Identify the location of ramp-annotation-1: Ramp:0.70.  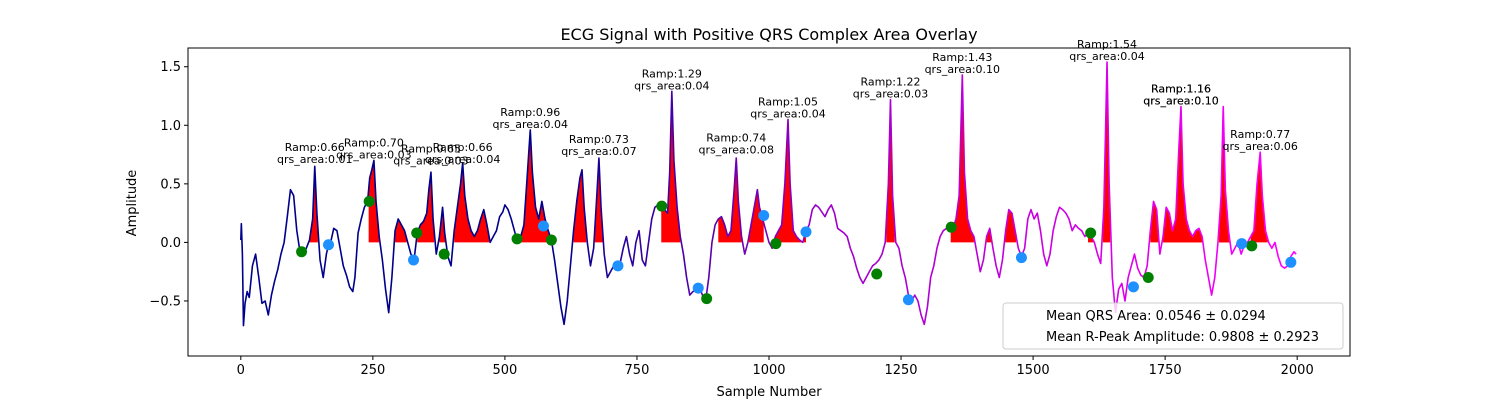
(374, 142).